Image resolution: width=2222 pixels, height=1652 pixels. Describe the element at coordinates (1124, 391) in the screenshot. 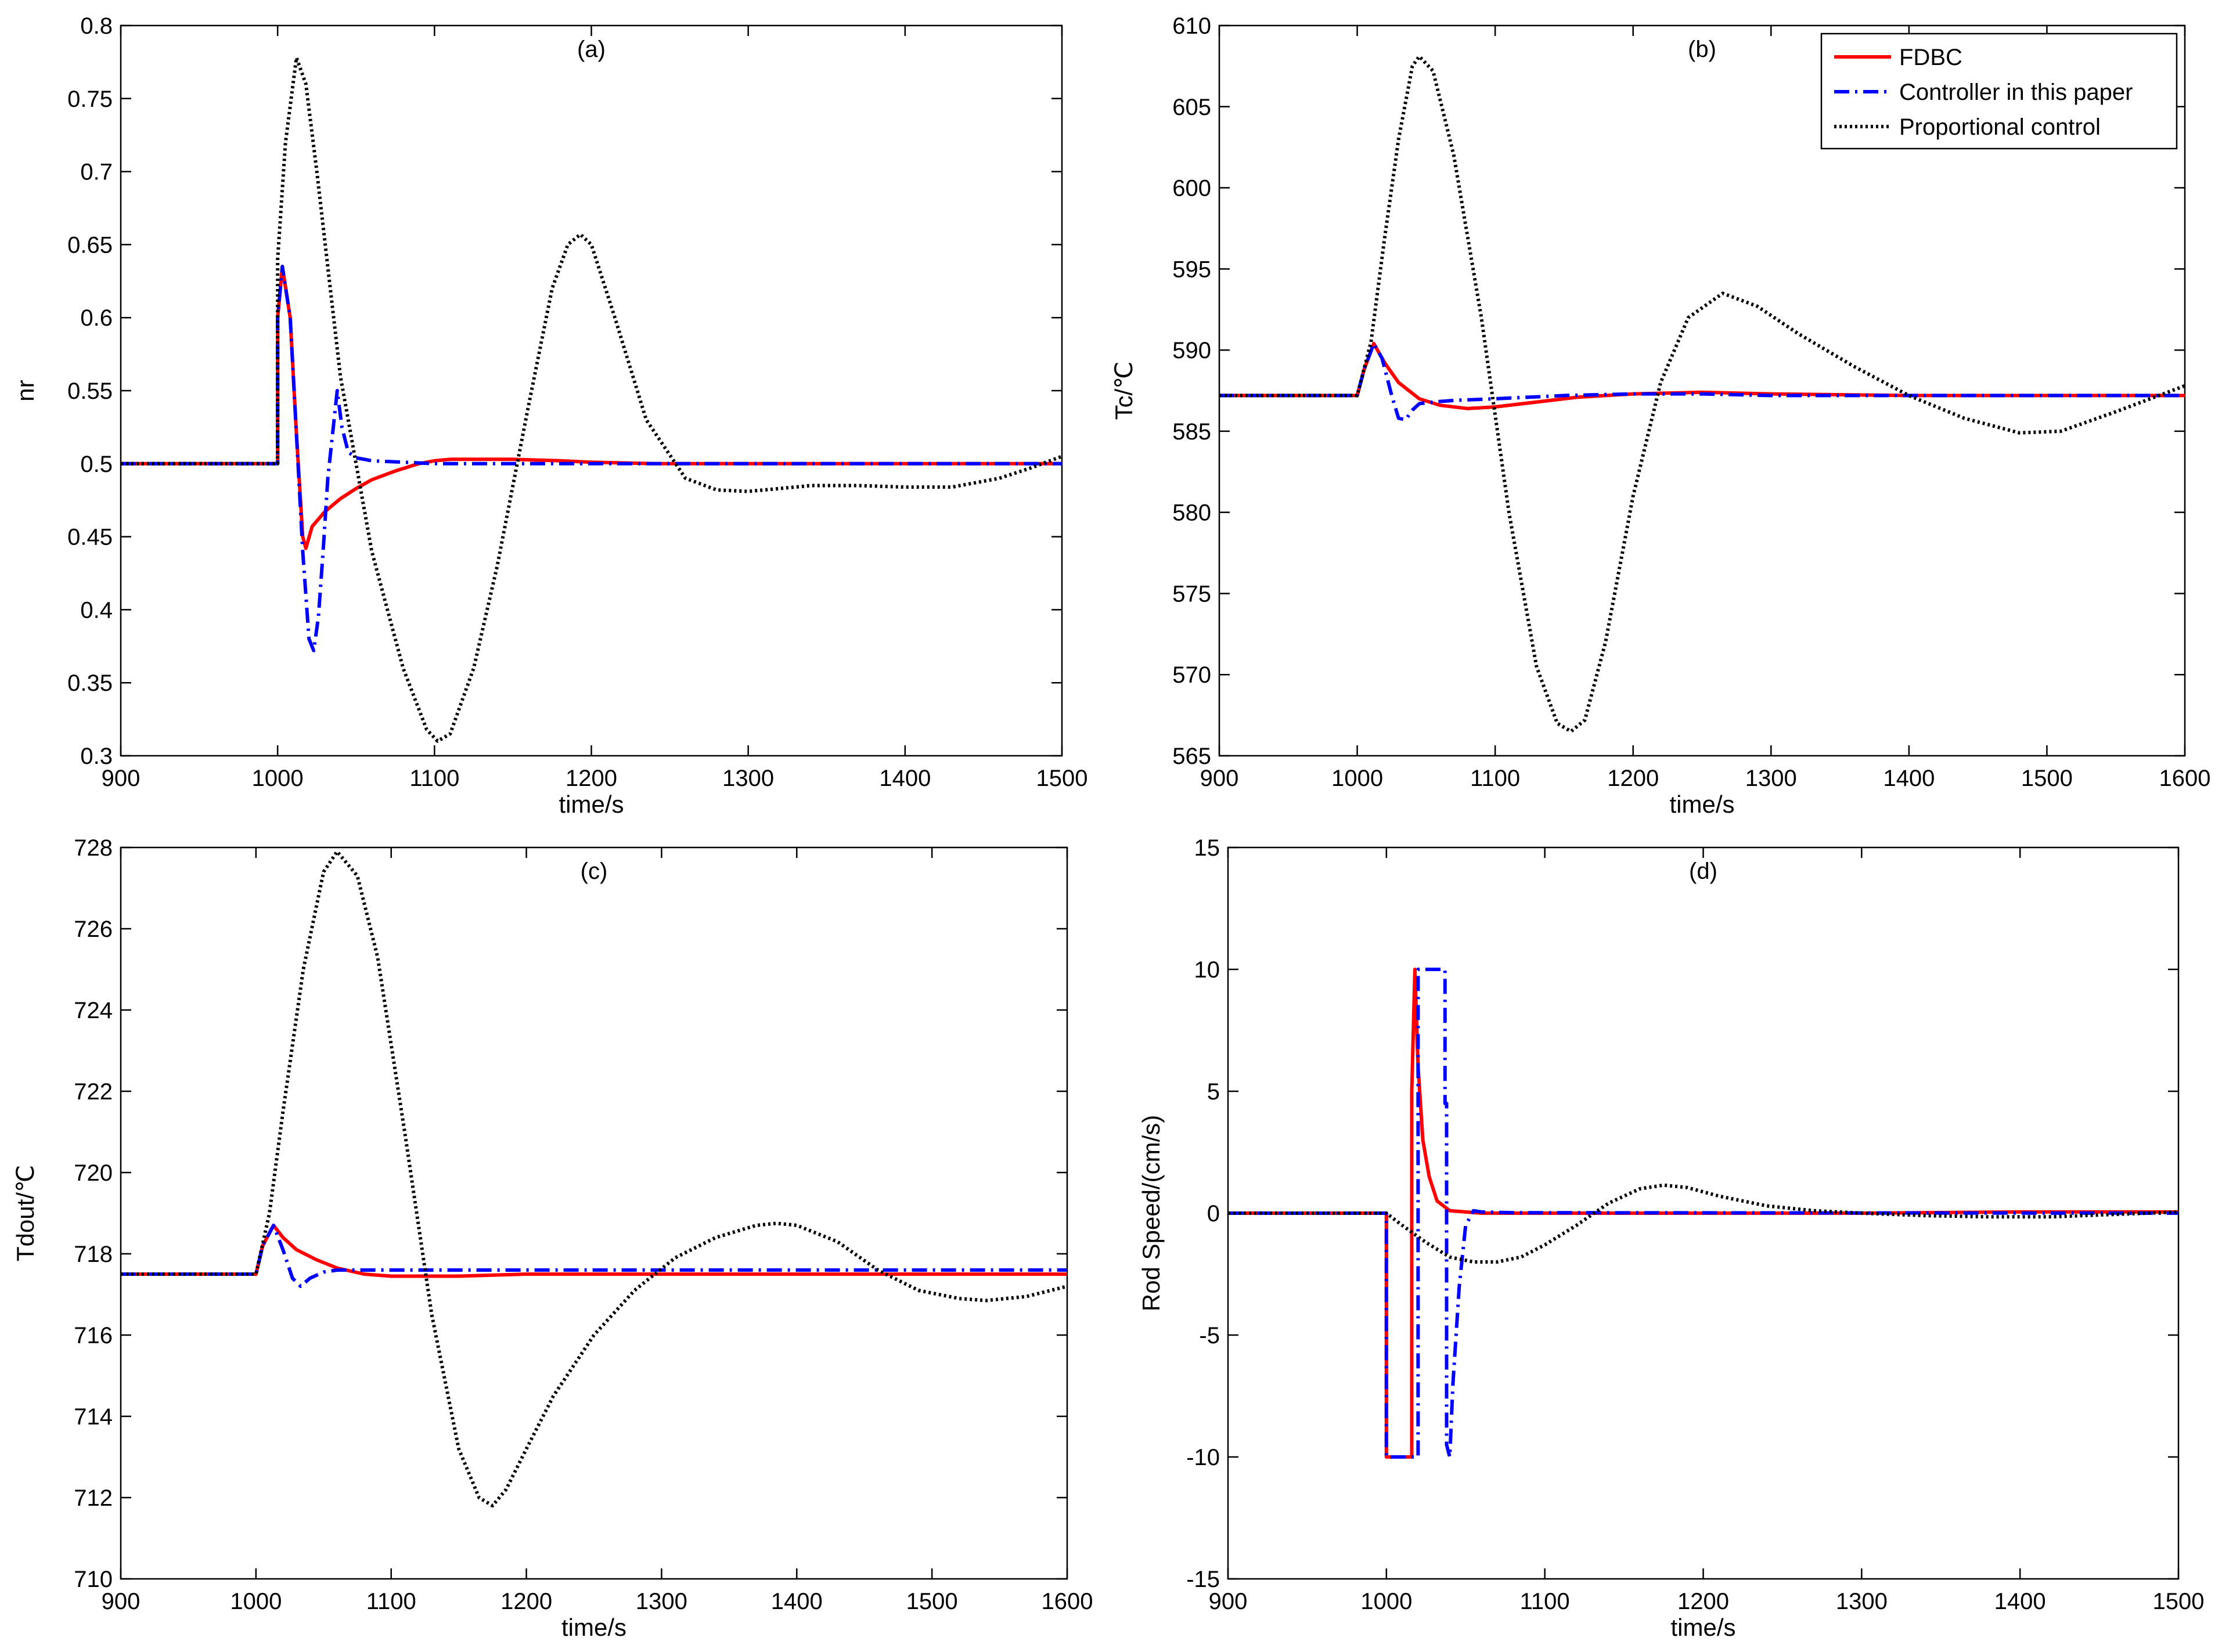

I see `y-axis-label: Tc/℃` at that location.